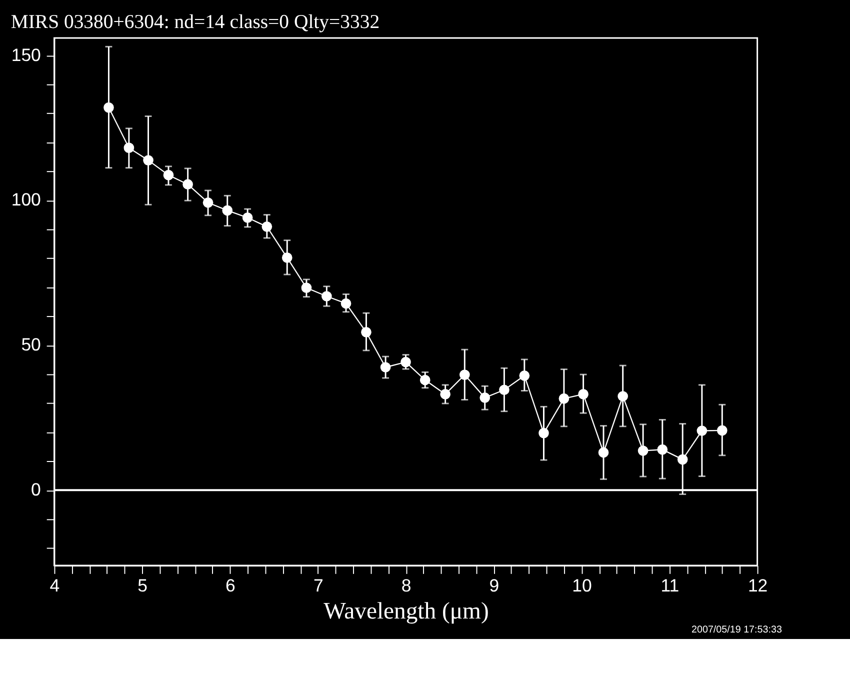 The image size is (850, 680). Describe the element at coordinates (26, 54) in the screenshot. I see `y-tick-label: 150` at that location.